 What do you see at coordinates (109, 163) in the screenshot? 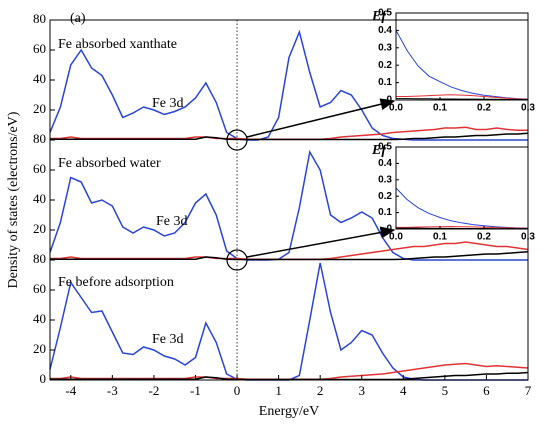
I see `annotation: Fe absorbed water` at bounding box center [109, 163].